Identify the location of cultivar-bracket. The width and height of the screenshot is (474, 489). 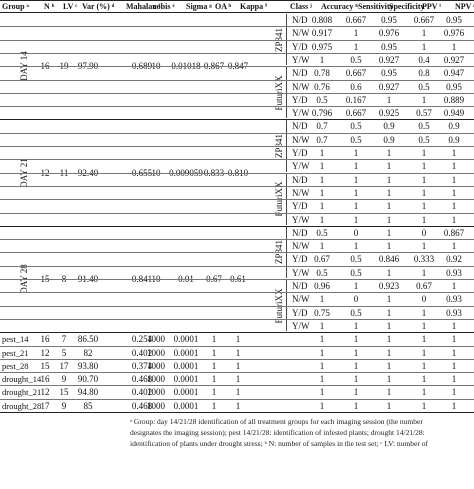
(286, 146).